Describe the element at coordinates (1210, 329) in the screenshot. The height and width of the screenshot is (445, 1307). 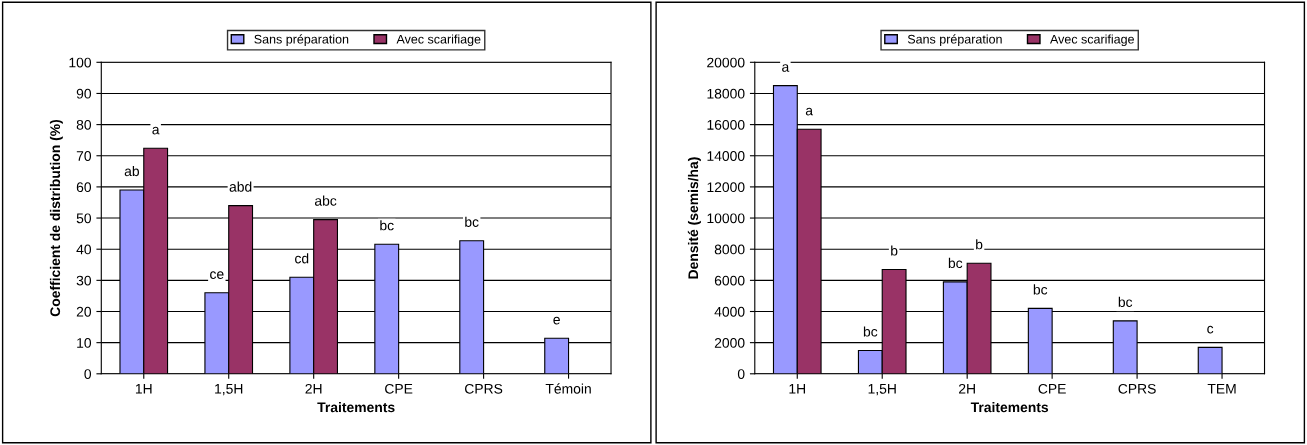
I see `annotation: c` at that location.